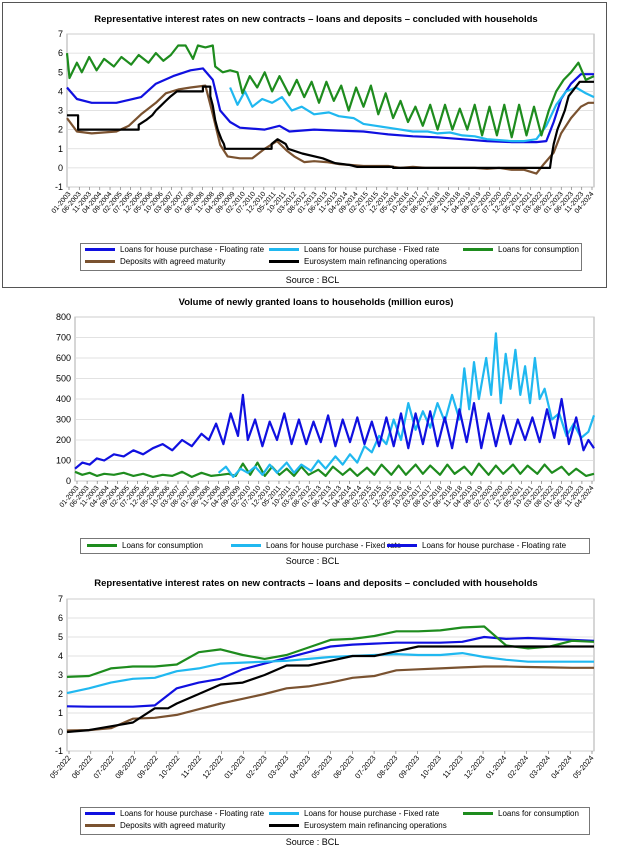 The image size is (625, 853). I want to click on y-tick-label: 800, so click(63, 317).